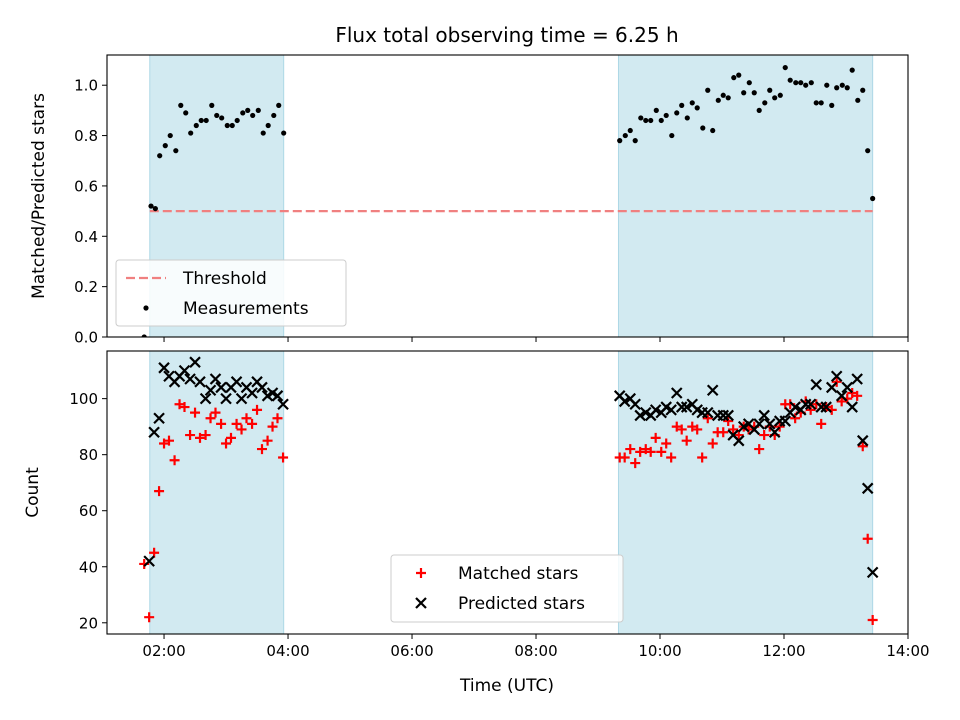 This screenshot has height=720, width=960. Describe the element at coordinates (33, 492) in the screenshot. I see `y-axis-label: Count` at that location.